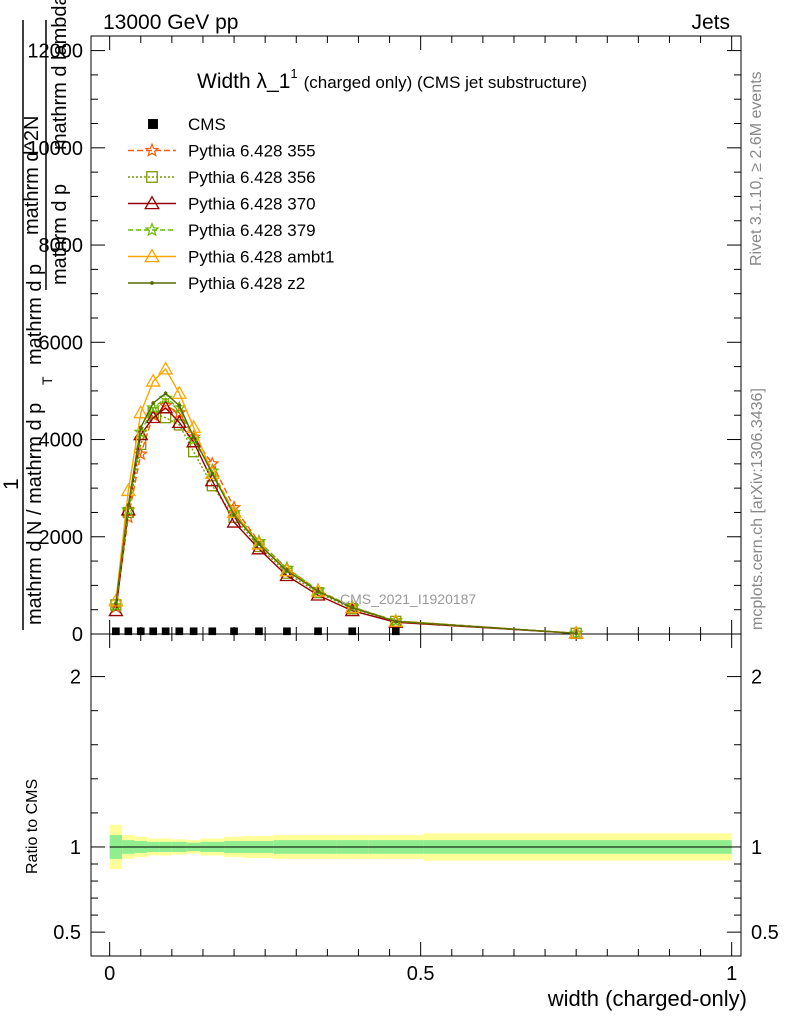 The width and height of the screenshot is (786, 1024). I want to click on legend-entry: Pythia 6.428 355, so click(222, 151).